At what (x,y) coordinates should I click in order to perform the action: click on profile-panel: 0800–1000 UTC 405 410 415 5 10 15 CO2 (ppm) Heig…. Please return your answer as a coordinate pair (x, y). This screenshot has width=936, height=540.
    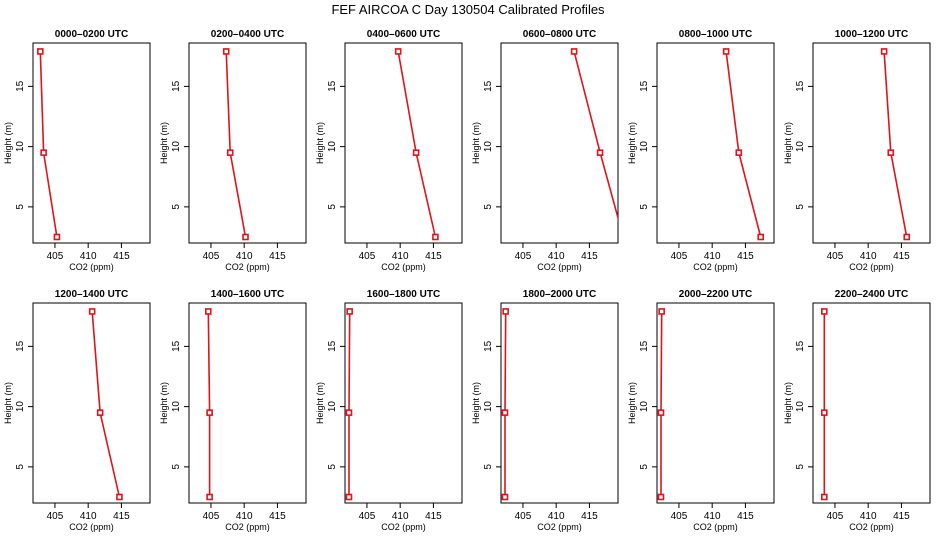
    Looking at the image, I should click on (701, 150).